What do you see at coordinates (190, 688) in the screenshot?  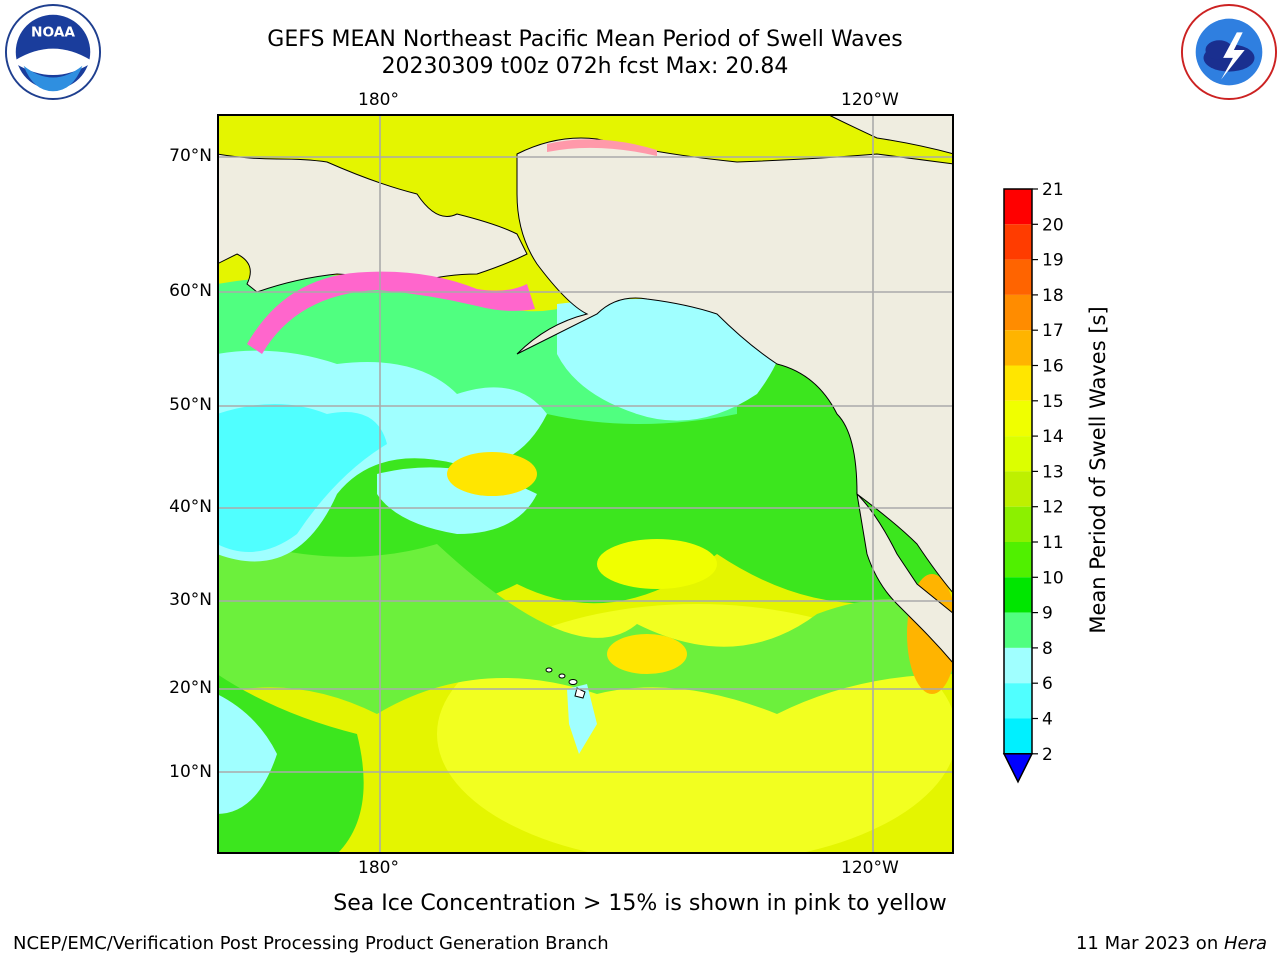 I see `lat-label-20n: 20°N` at bounding box center [190, 688].